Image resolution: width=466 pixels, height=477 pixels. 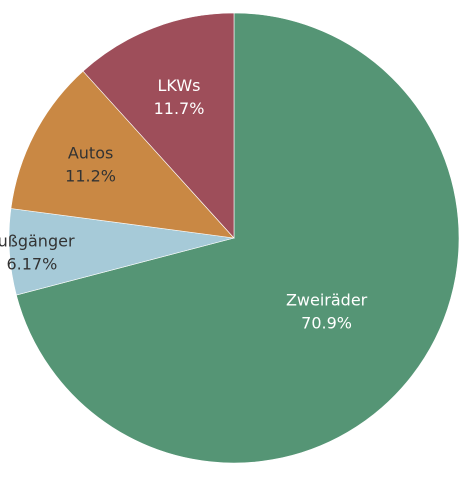 I want to click on slice-name-label: Zweiräder, so click(x=327, y=300).